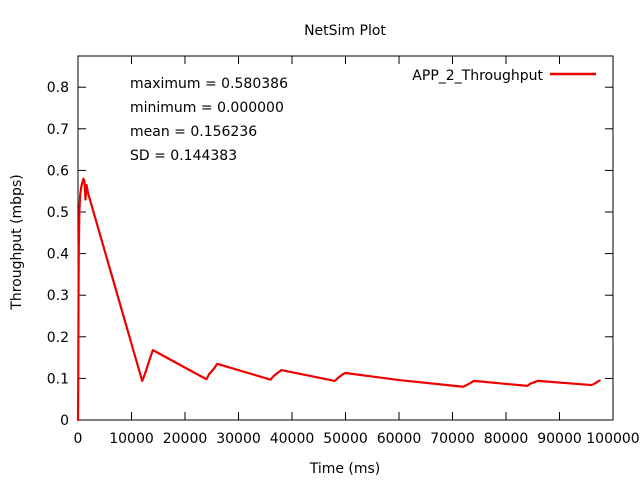  Describe the element at coordinates (58, 213) in the screenshot. I see `y-tick-label: 0.5` at that location.